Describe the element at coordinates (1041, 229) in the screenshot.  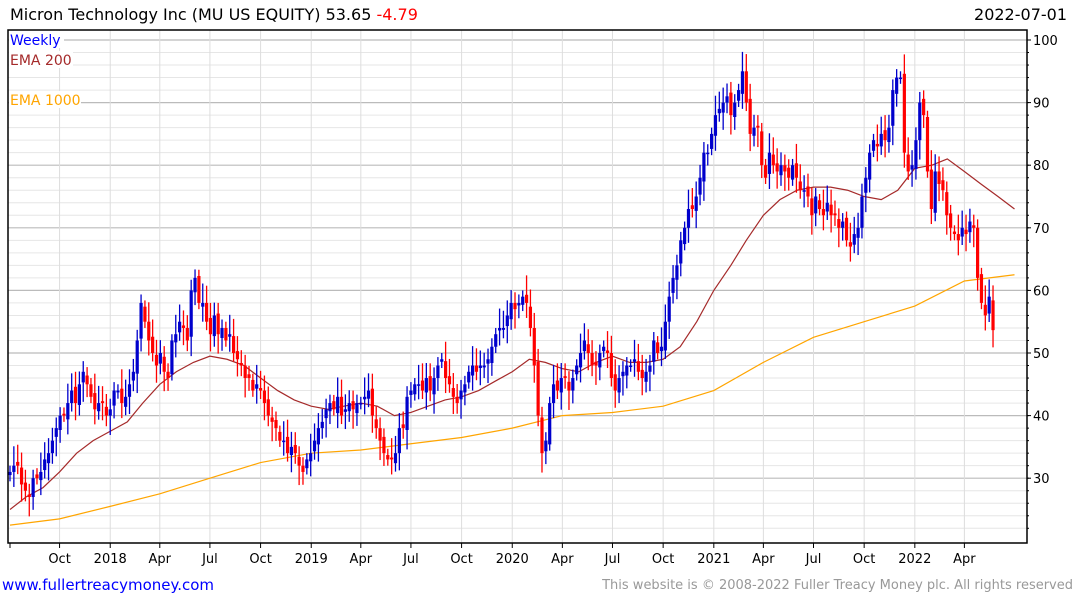
I see `y-tick-label: 70` at that location.